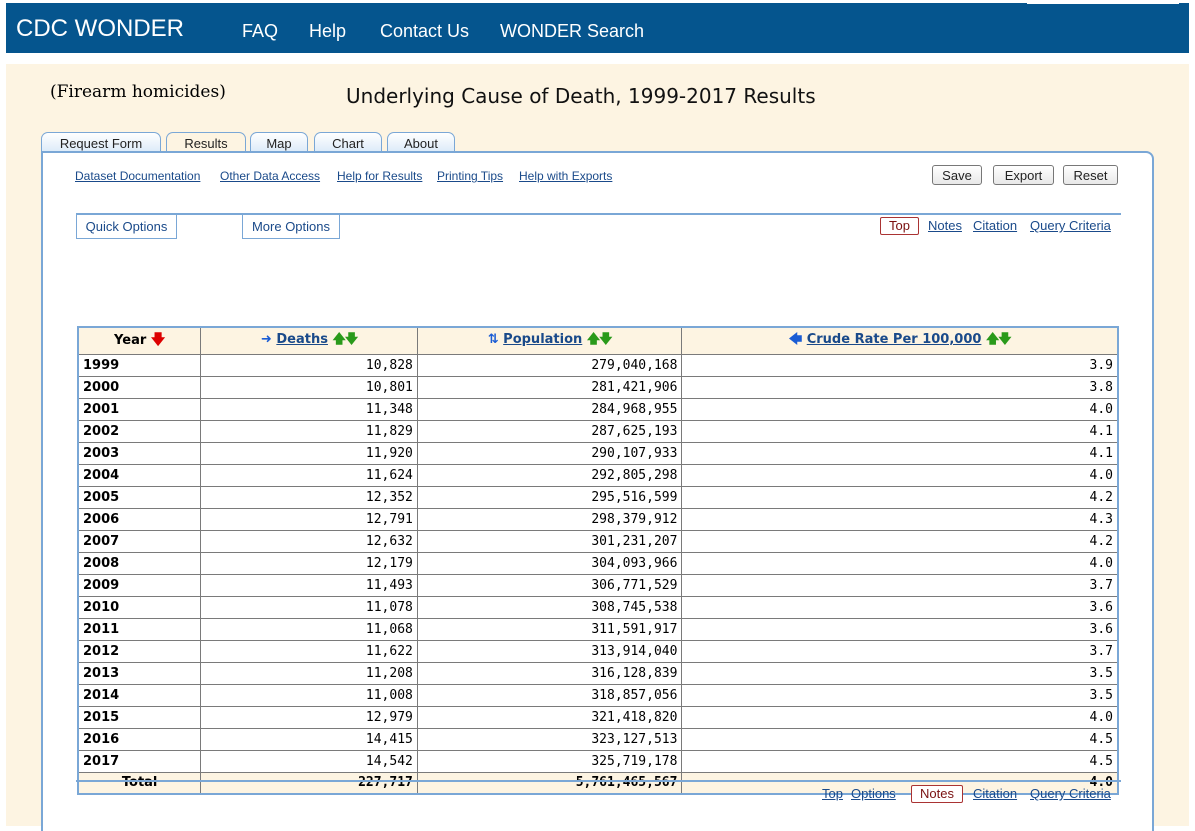 The height and width of the screenshot is (831, 1195). Describe the element at coordinates (279, 143) in the screenshot. I see `tab-map: Map` at that location.